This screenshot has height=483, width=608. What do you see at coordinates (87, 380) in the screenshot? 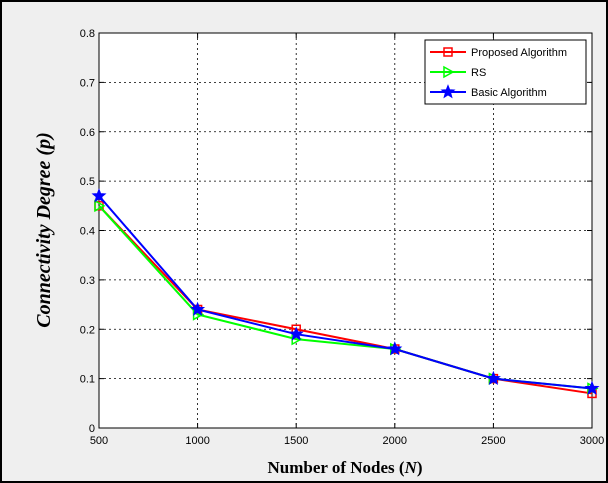
I see `y-tick-label: 0.1` at bounding box center [87, 380].